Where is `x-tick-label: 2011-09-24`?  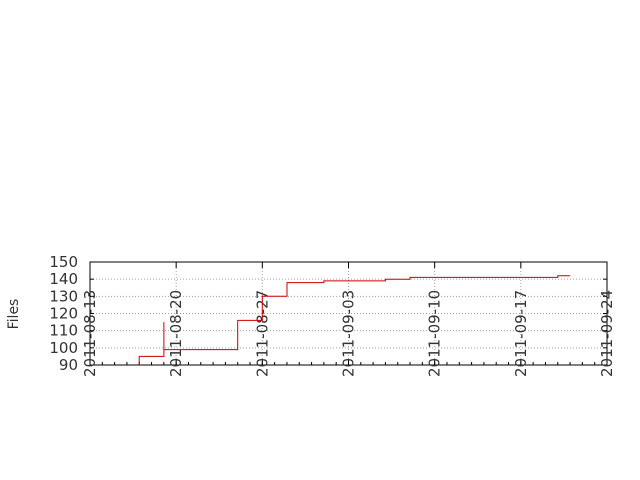 x-tick-label: 2011-09-24 is located at coordinates (607, 333).